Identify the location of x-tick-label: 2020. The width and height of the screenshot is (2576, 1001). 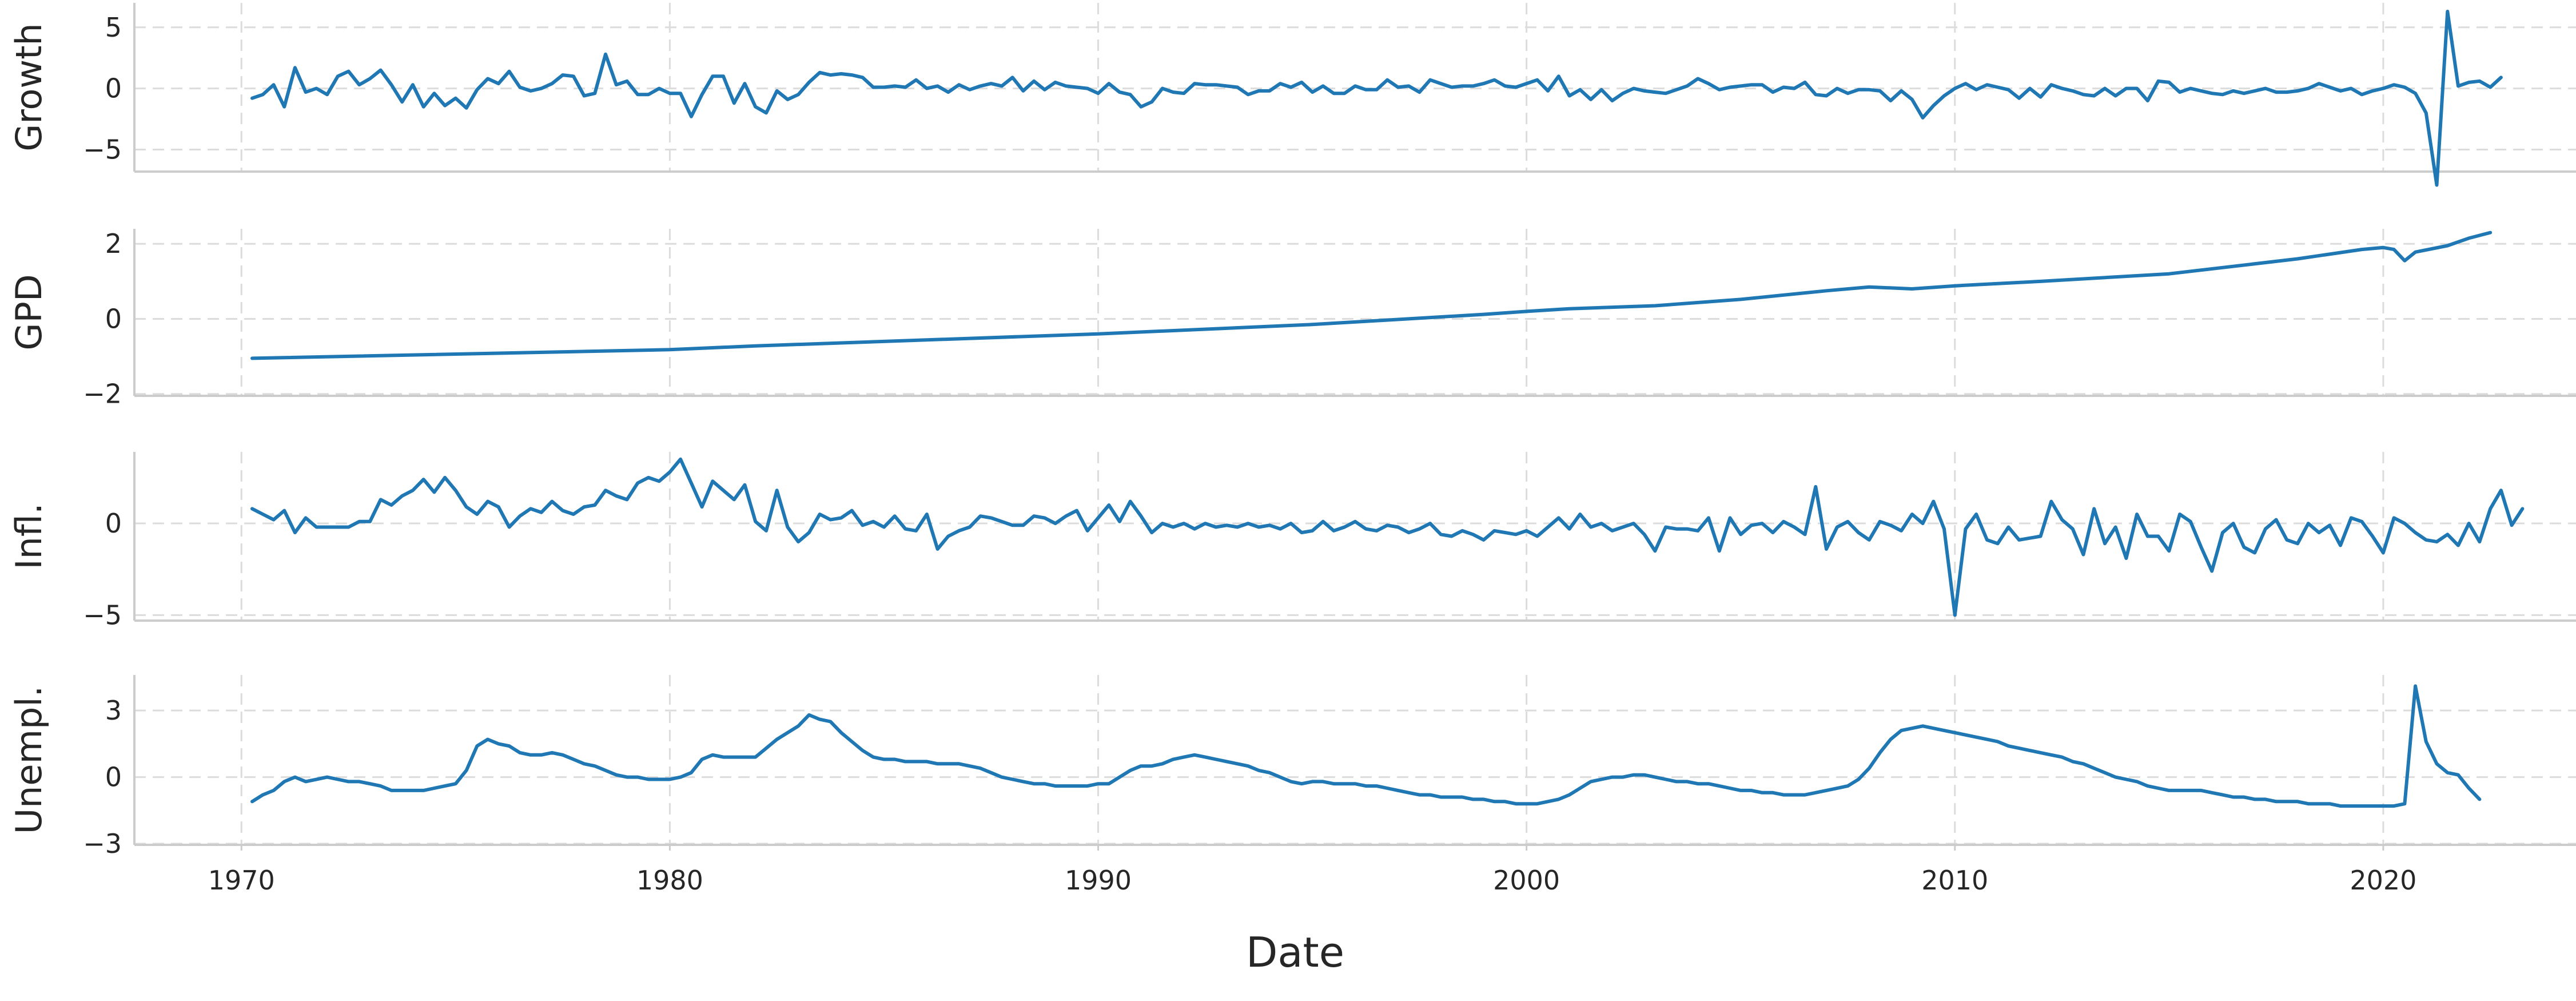
(2383, 880).